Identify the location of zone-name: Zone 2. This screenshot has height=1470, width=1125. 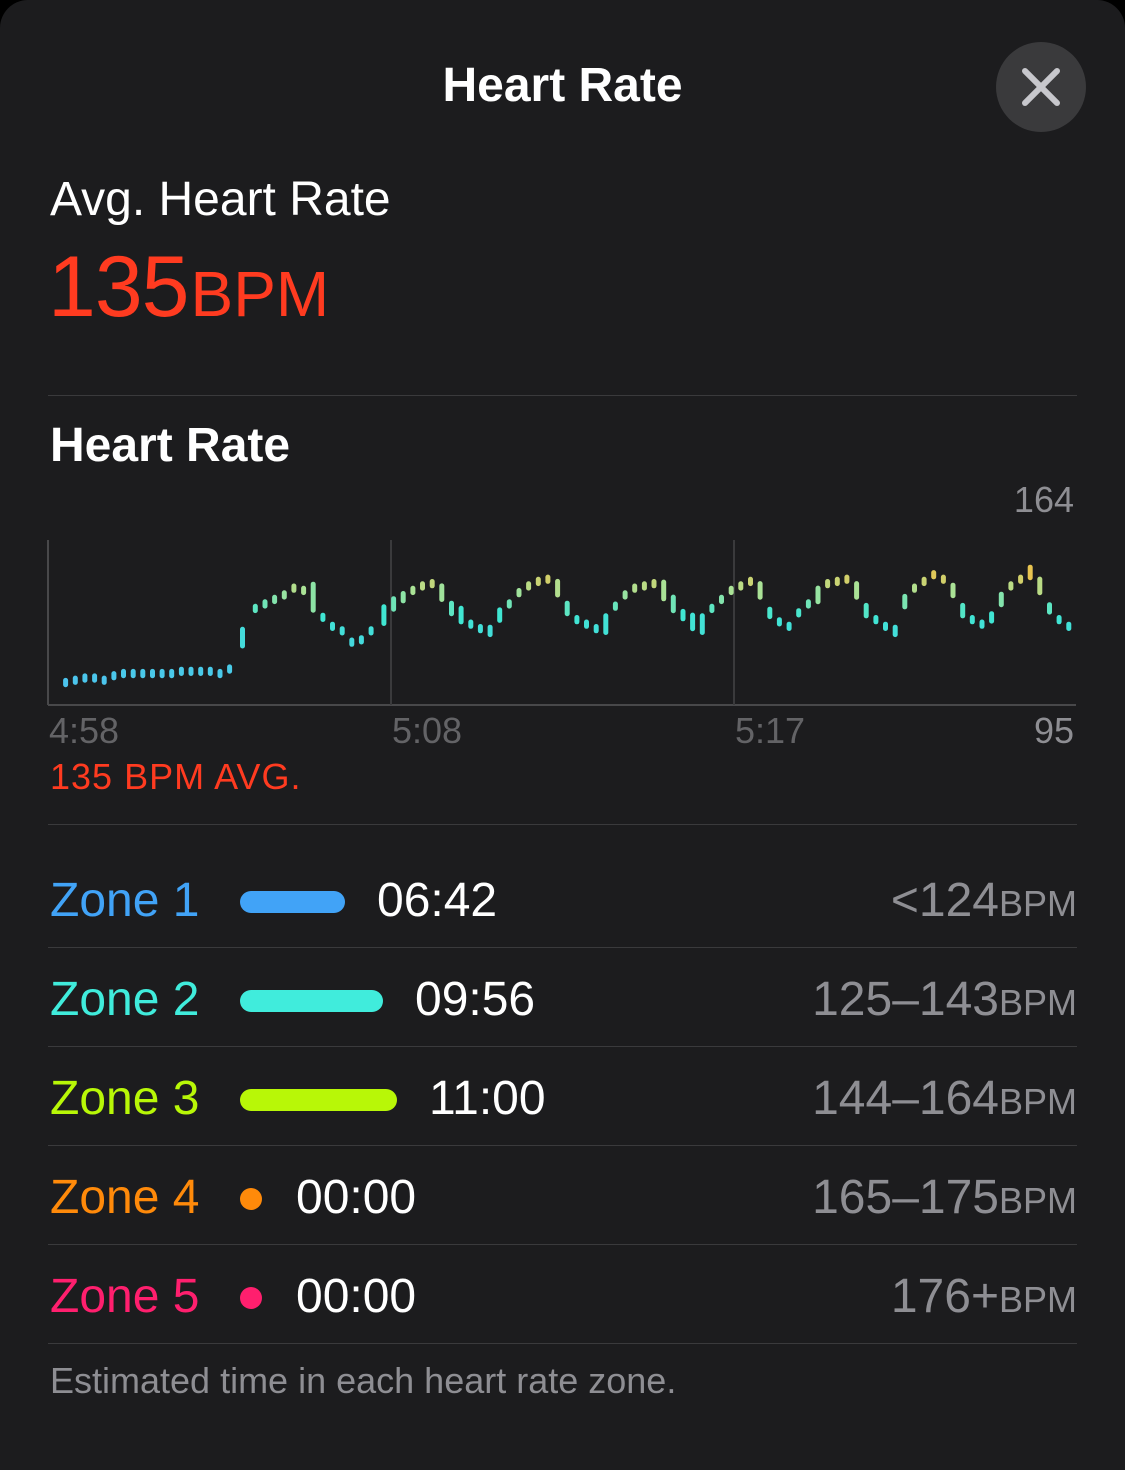
(125, 999).